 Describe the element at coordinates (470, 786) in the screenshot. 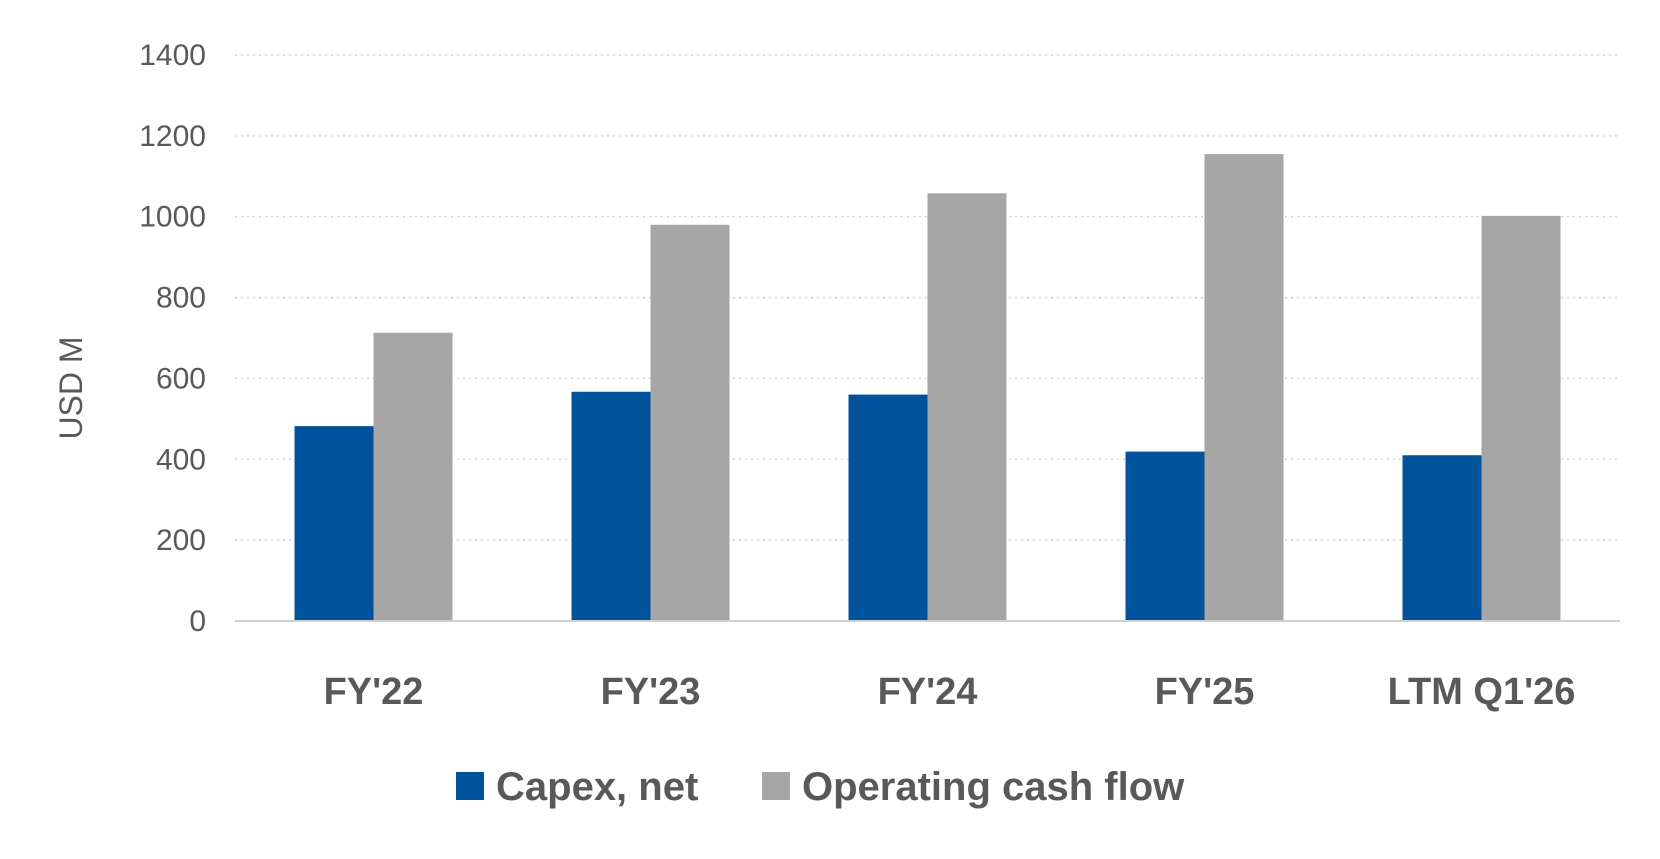

I see `legend-swatch-capex` at that location.